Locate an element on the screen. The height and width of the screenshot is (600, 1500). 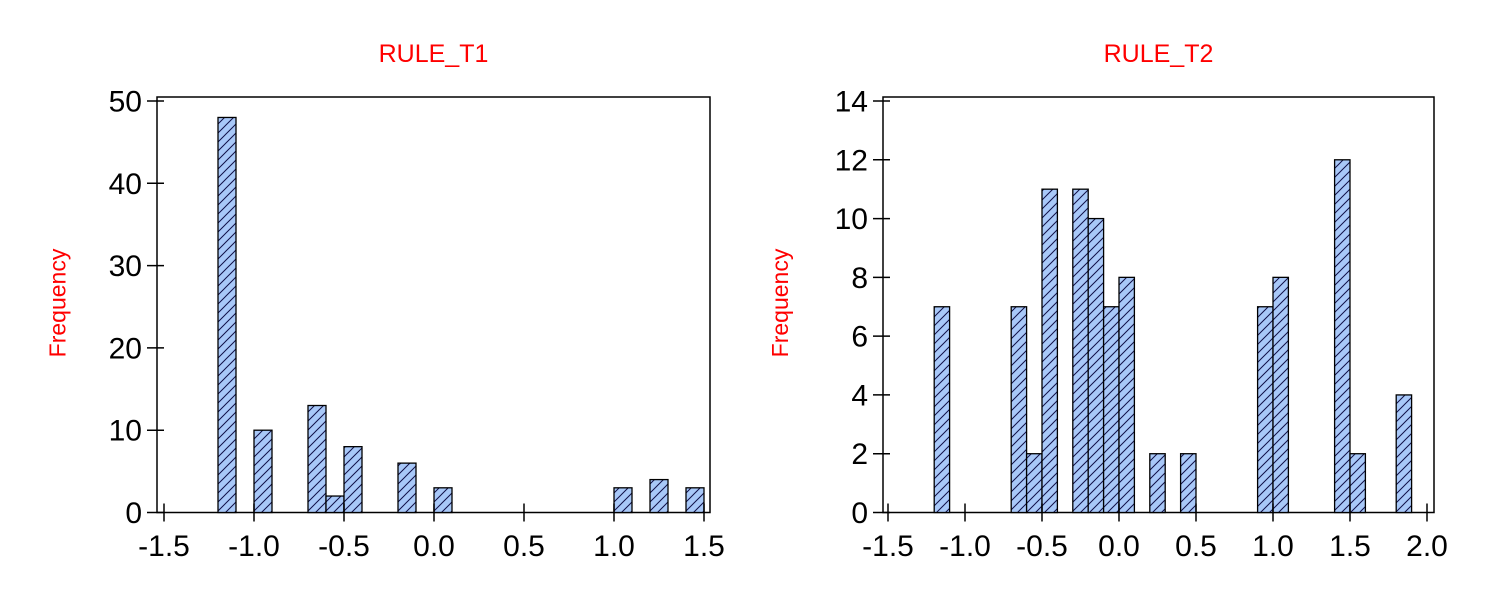
y-axis-tick-label: 14 is located at coordinates (851, 102).